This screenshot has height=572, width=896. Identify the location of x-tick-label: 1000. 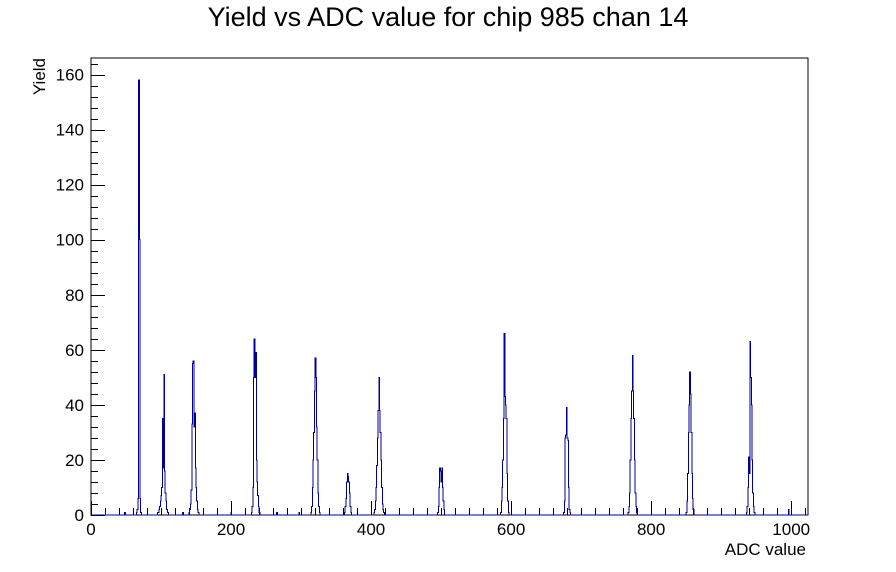
(791, 529).